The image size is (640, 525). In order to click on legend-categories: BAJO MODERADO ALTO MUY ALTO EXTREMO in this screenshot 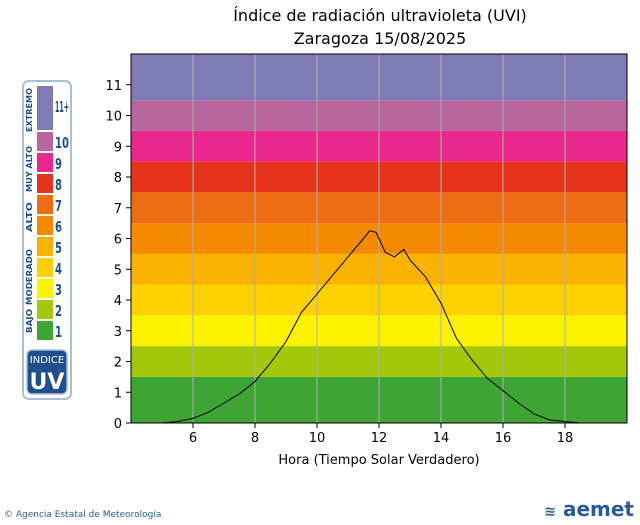, I will do `click(29, 210)`.